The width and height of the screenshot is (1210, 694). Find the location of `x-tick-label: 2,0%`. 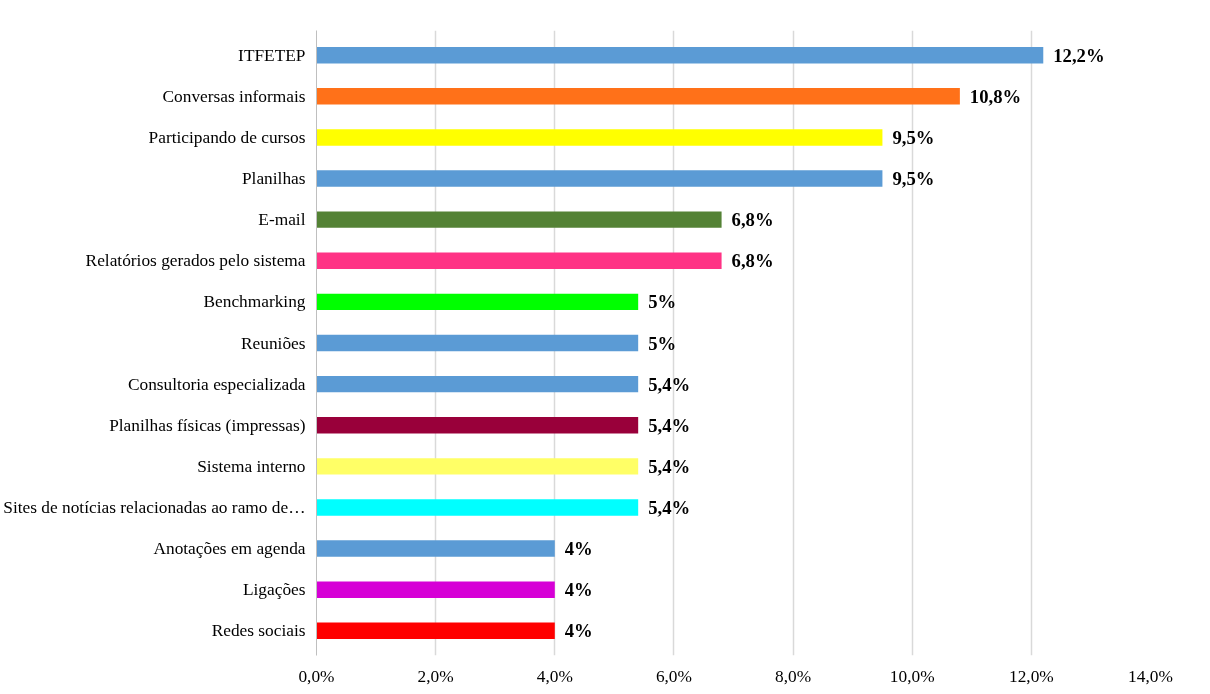

x-tick-label: 2,0% is located at coordinates (435, 676).